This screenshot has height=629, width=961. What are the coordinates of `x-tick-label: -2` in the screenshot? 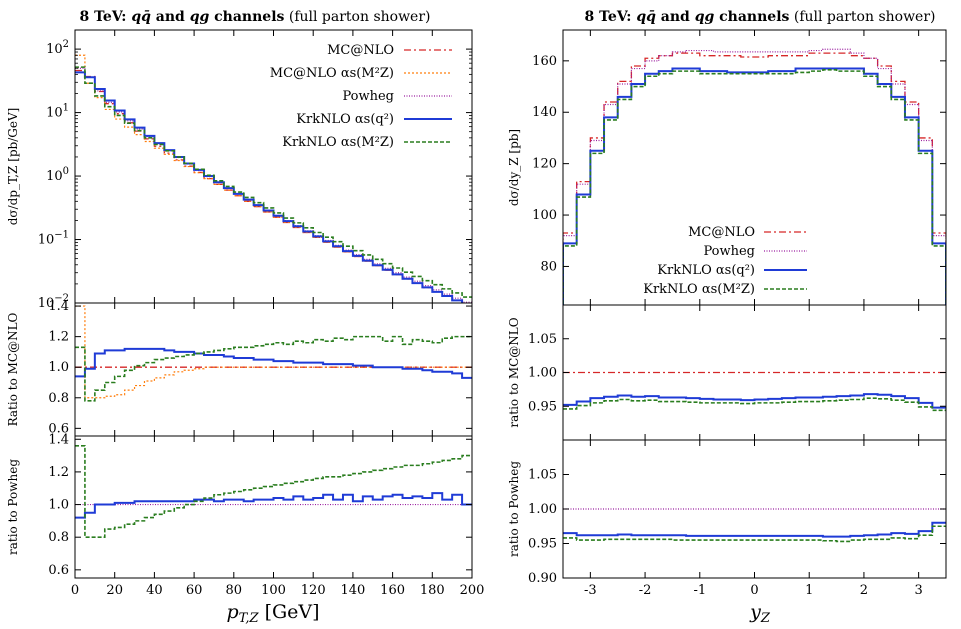 It's located at (645, 590).